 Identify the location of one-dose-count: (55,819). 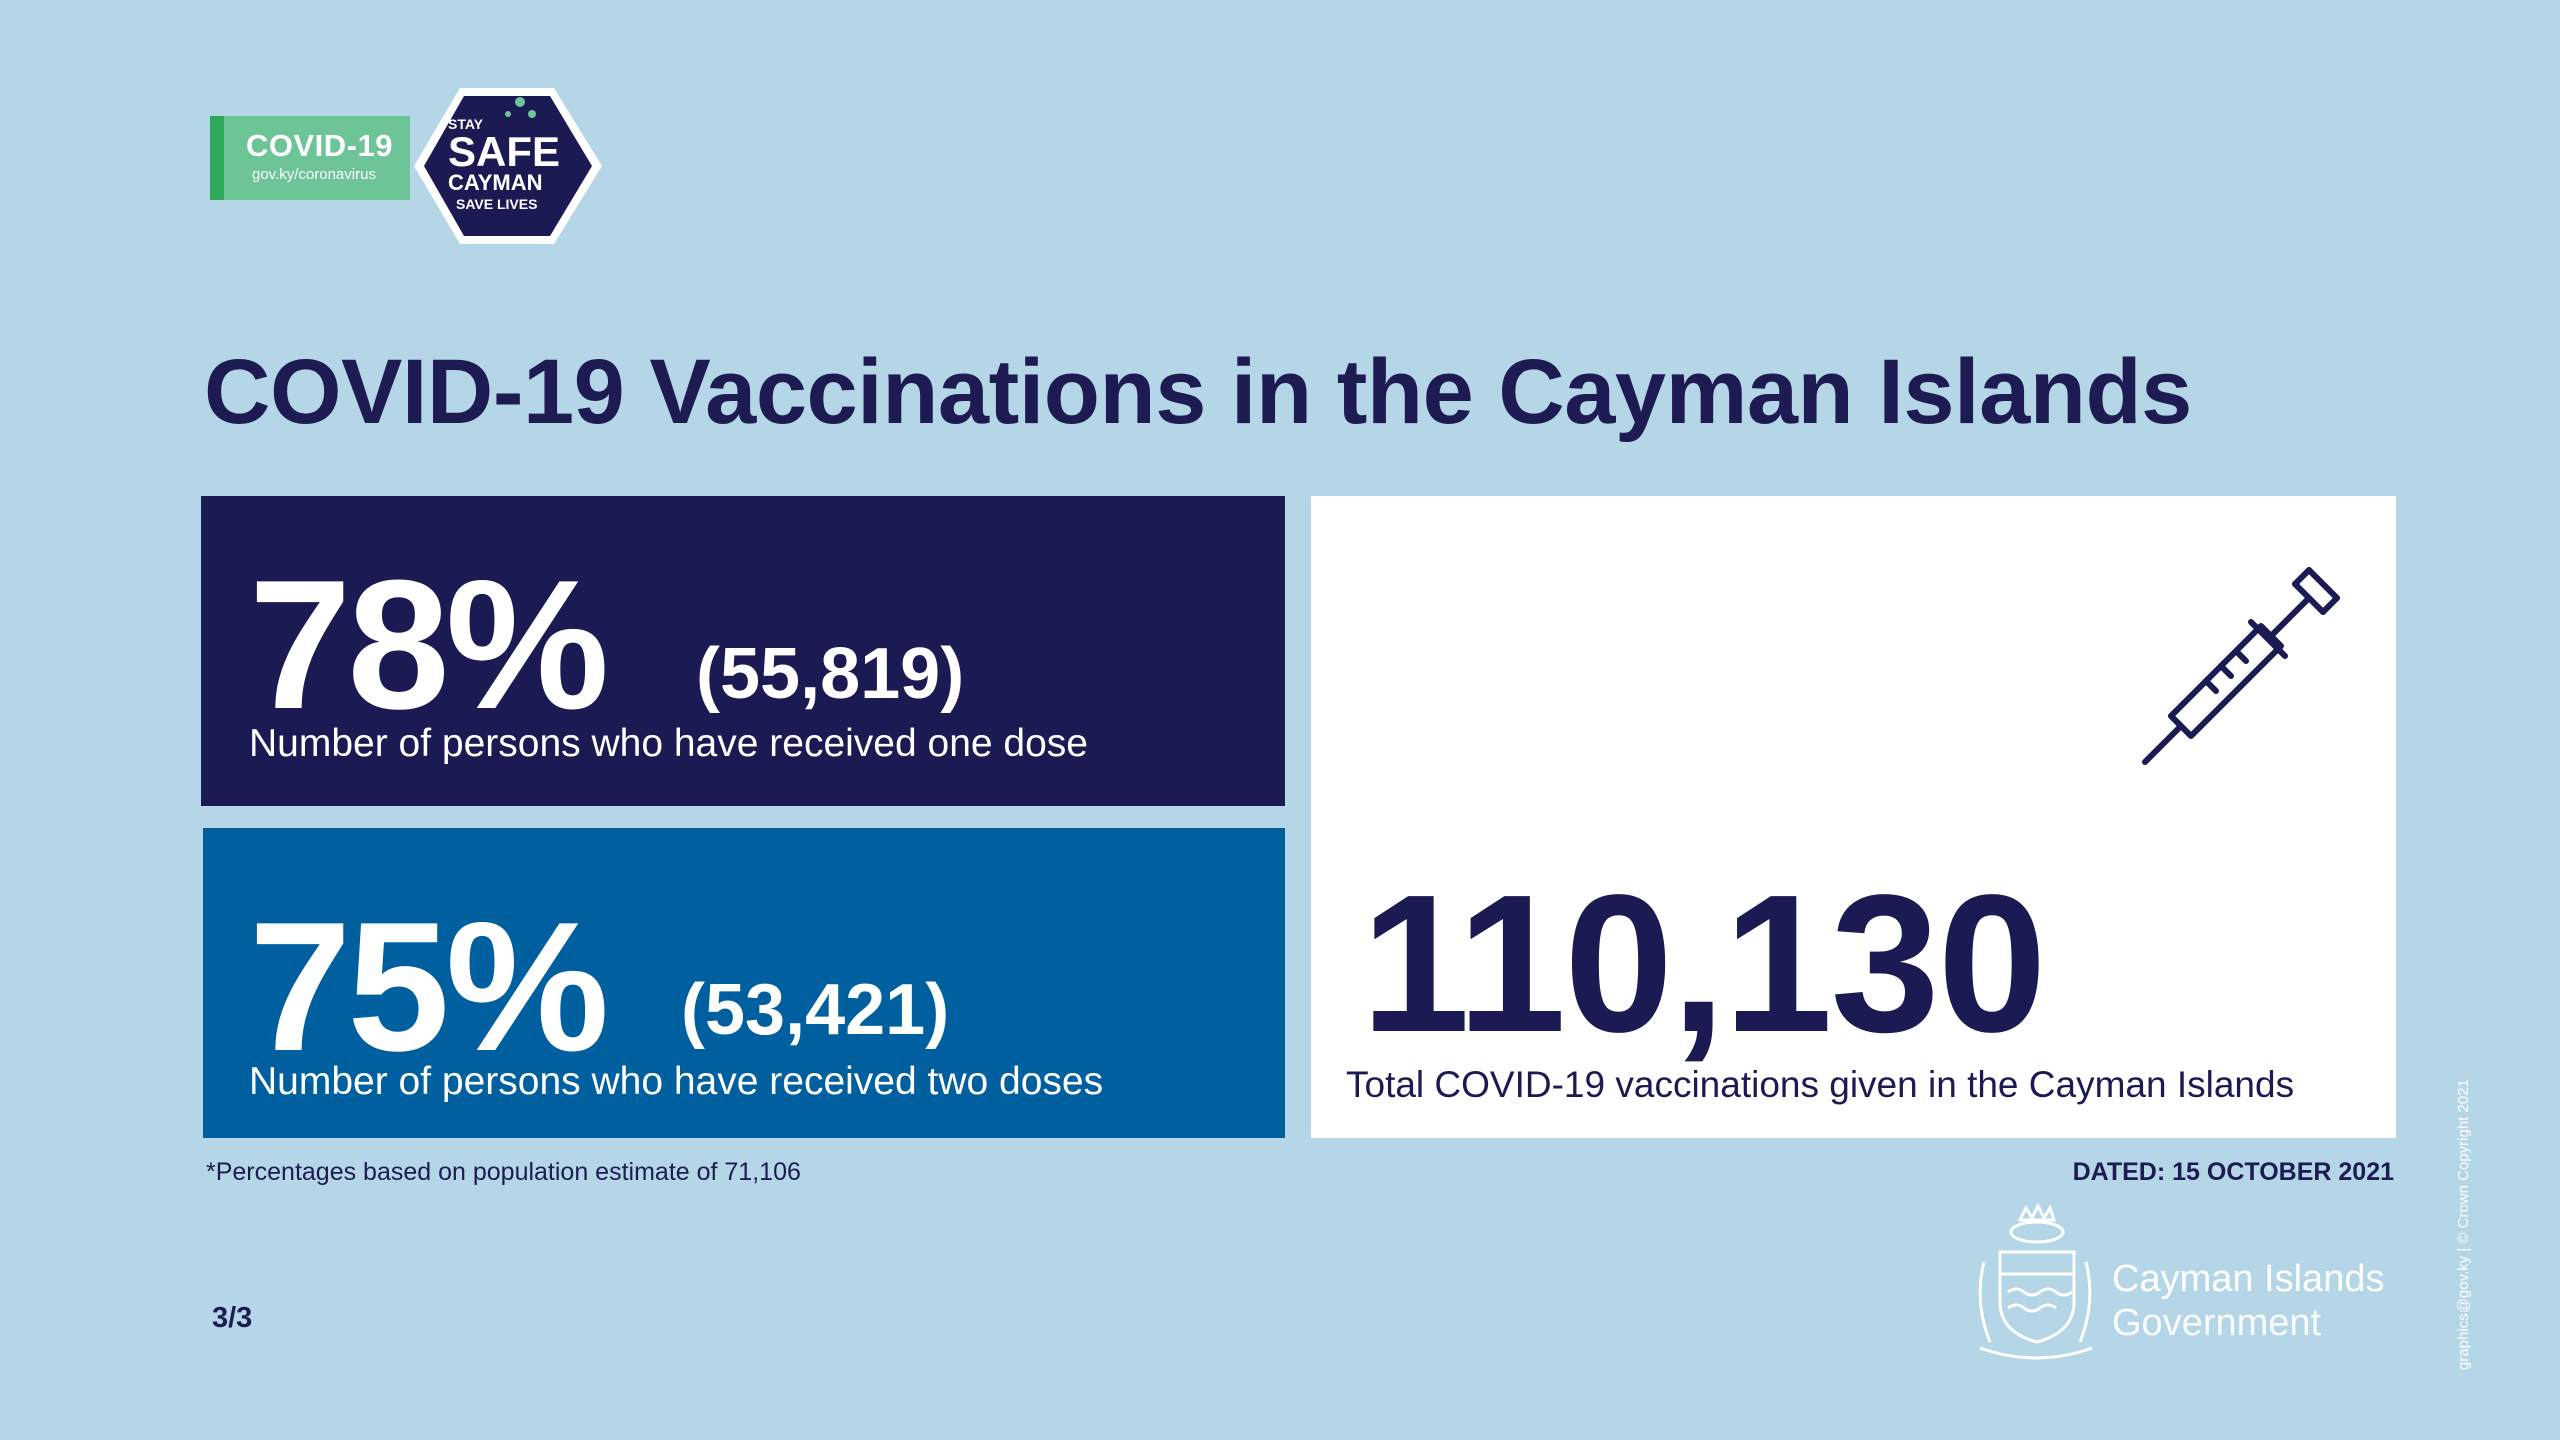
(830, 674).